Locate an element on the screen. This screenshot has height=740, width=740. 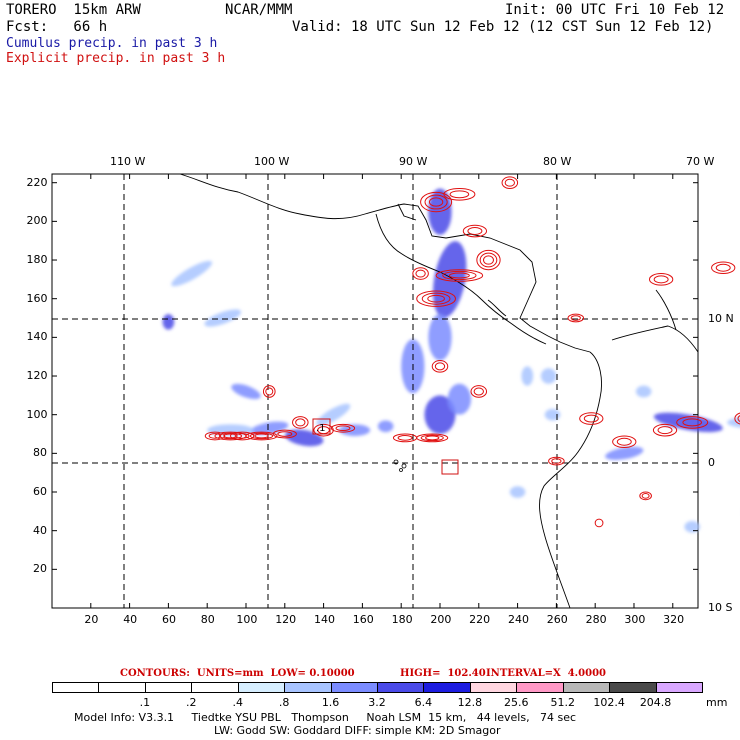
x-tick-140: 140 is located at coordinates (324, 619).